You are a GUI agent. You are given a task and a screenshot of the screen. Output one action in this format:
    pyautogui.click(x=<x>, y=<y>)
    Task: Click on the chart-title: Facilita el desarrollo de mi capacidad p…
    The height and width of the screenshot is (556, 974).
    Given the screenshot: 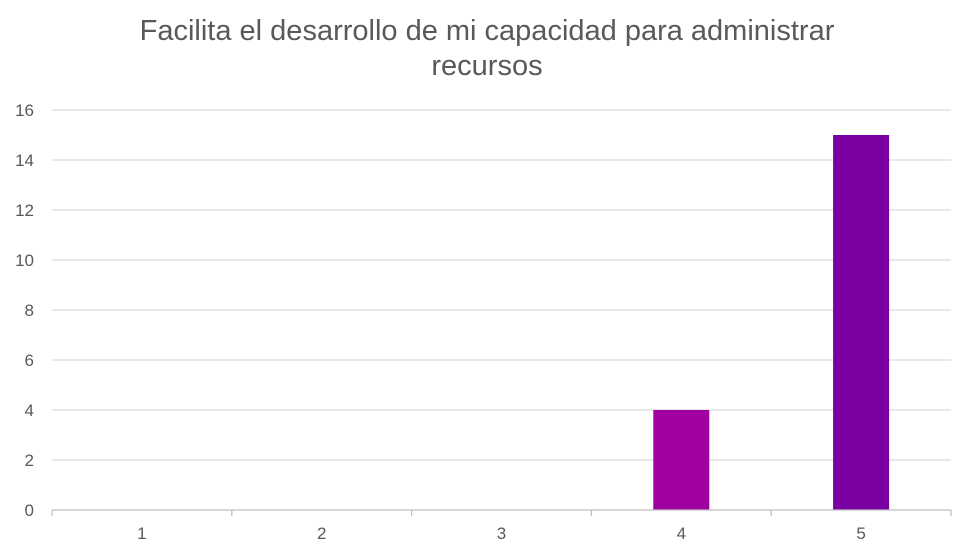 What is the action you would take?
    pyautogui.click(x=487, y=49)
    